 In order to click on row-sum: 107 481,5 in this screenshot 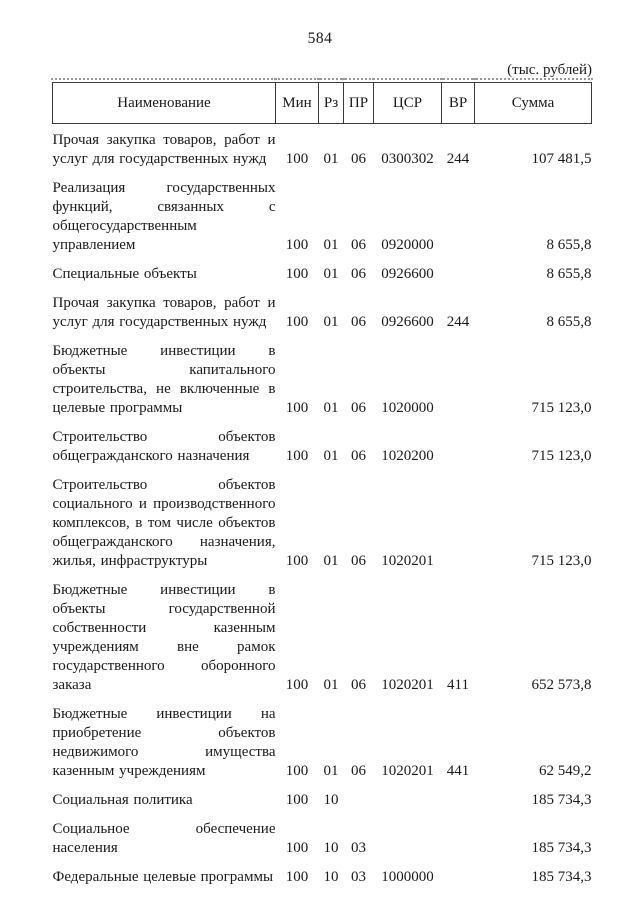, I will do `click(561, 159)`.